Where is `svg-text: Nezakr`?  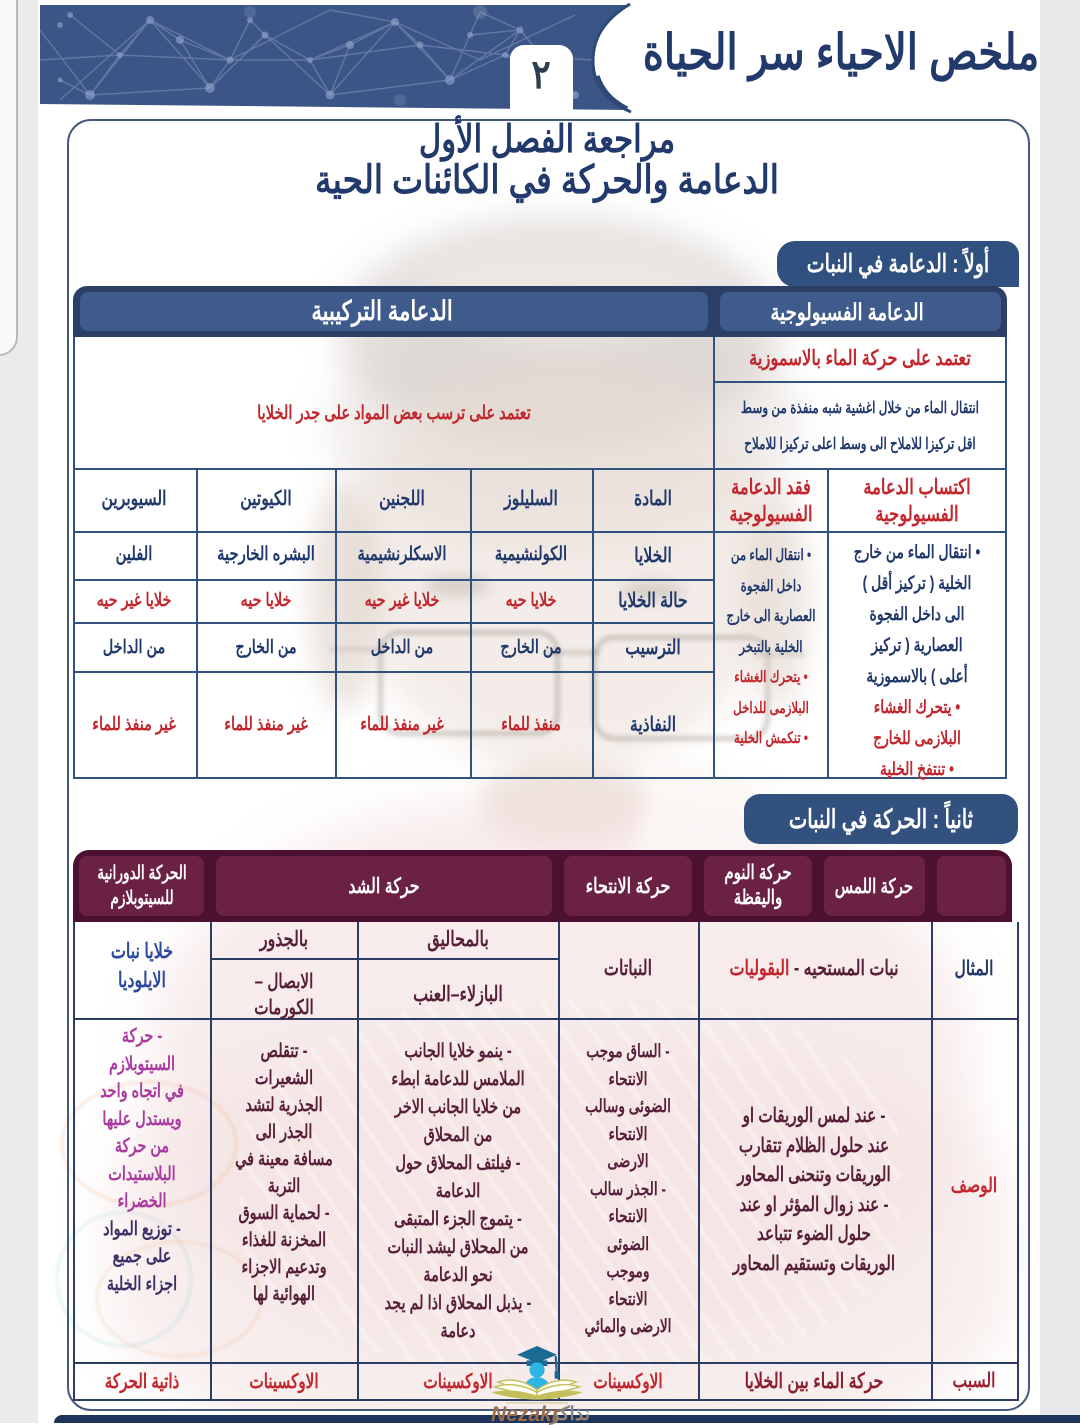
svg-text: Nezakr is located at coordinates (526, 1414).